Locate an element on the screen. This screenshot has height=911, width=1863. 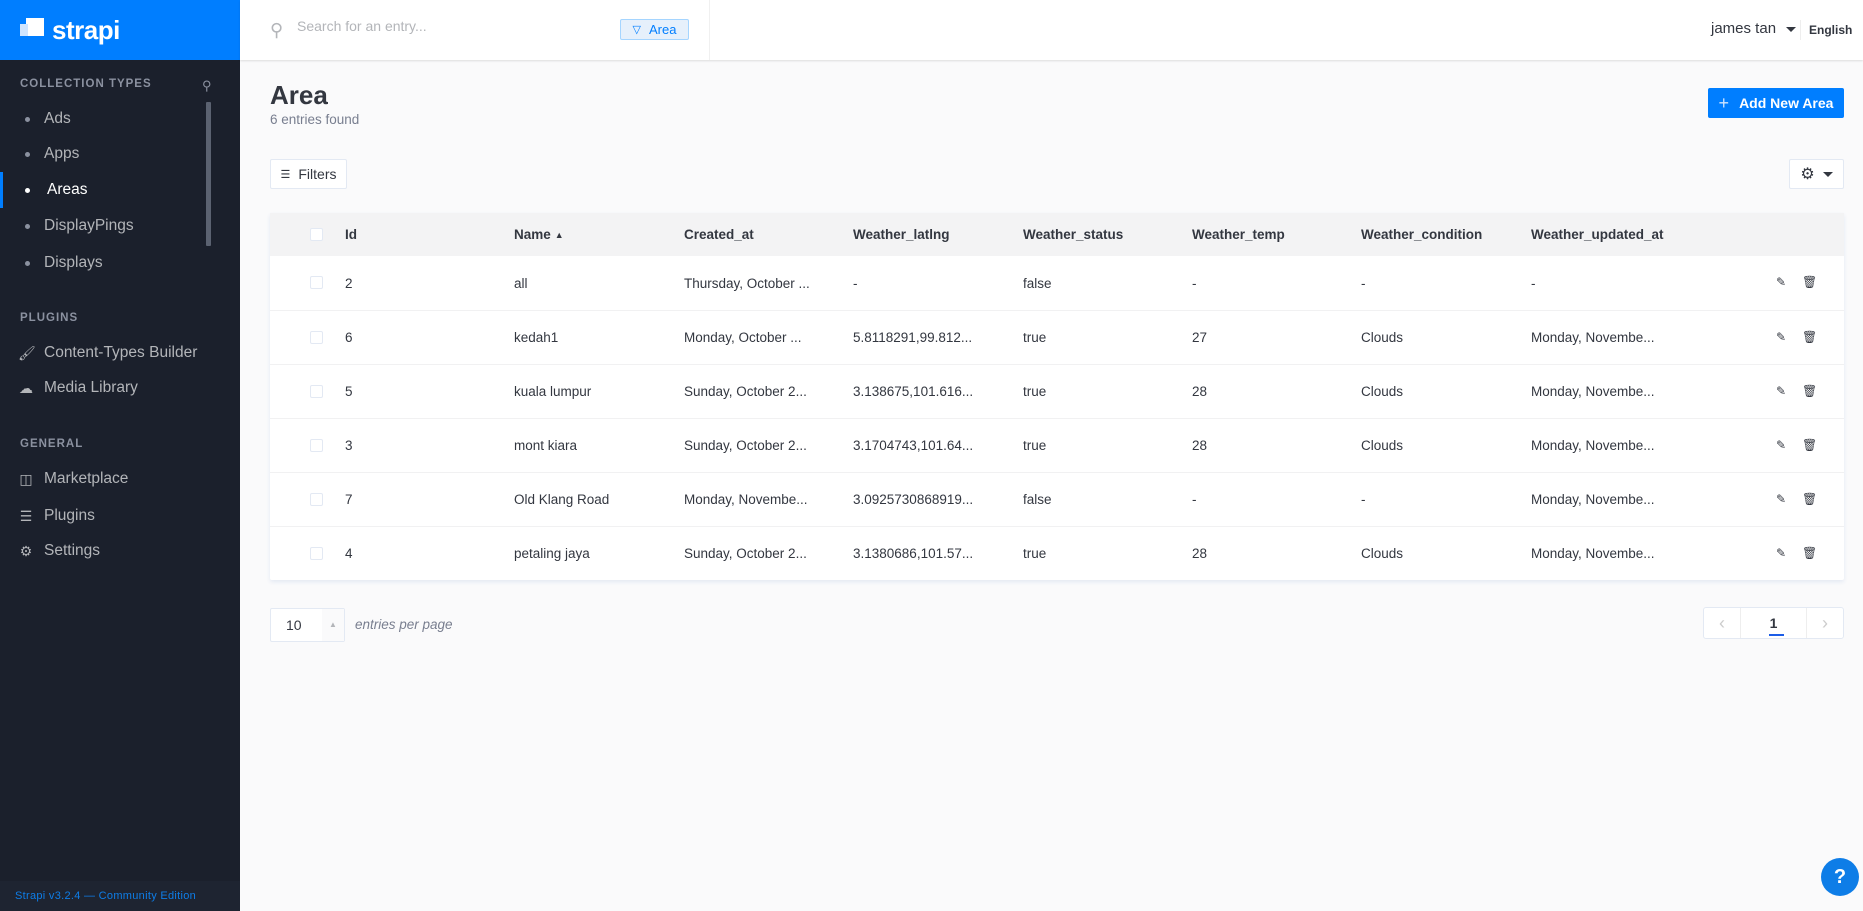
filters-label: Filters is located at coordinates (317, 174).